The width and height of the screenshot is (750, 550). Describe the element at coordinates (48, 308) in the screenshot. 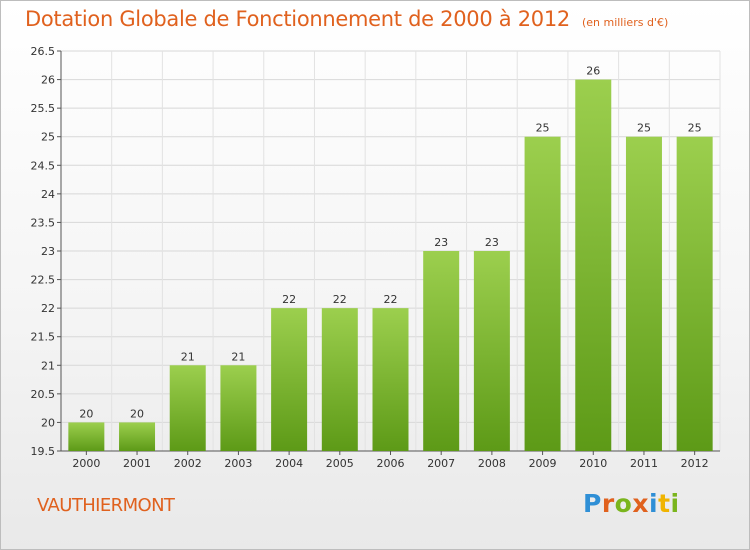

I see `y-tick-label: 22` at that location.